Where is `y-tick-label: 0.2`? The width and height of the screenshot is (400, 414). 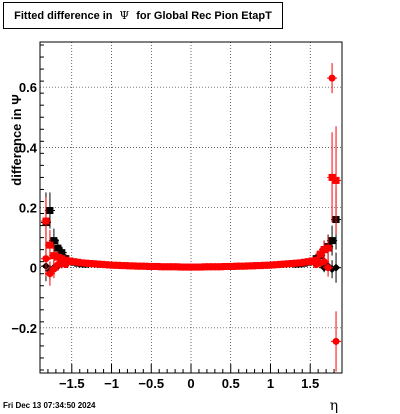
y-tick-label: 0.2 is located at coordinates (28, 208).